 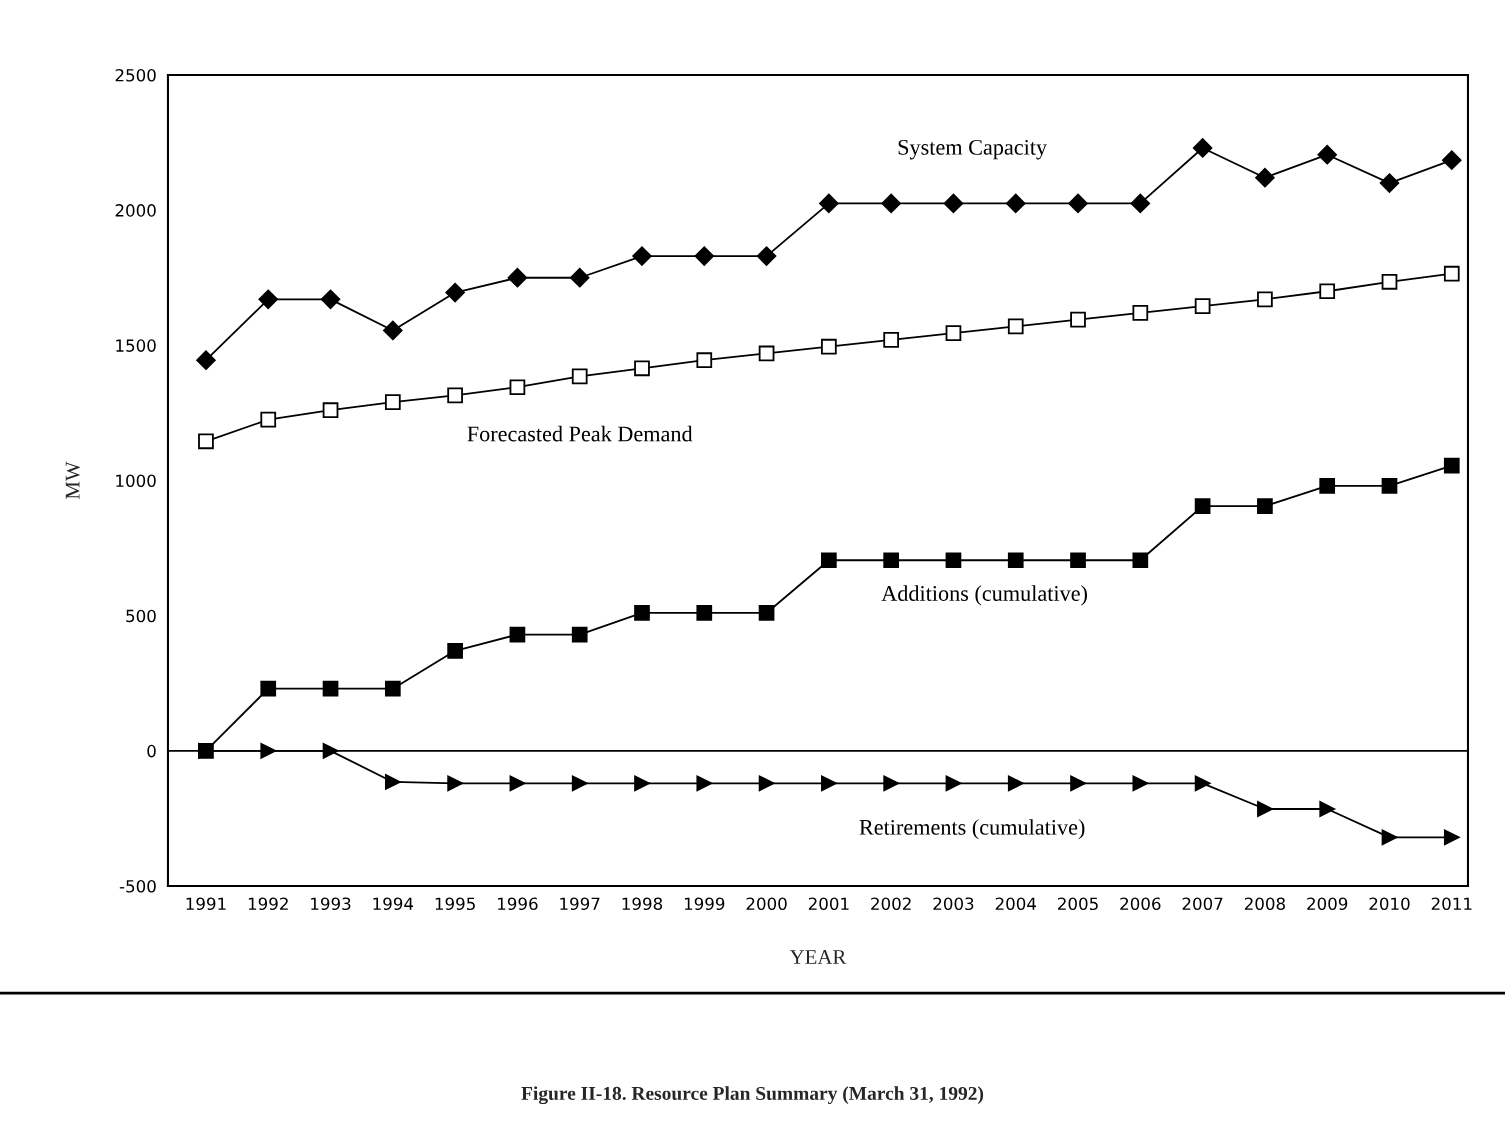 What do you see at coordinates (953, 904) in the screenshot?
I see `x-tick-label: 2003` at bounding box center [953, 904].